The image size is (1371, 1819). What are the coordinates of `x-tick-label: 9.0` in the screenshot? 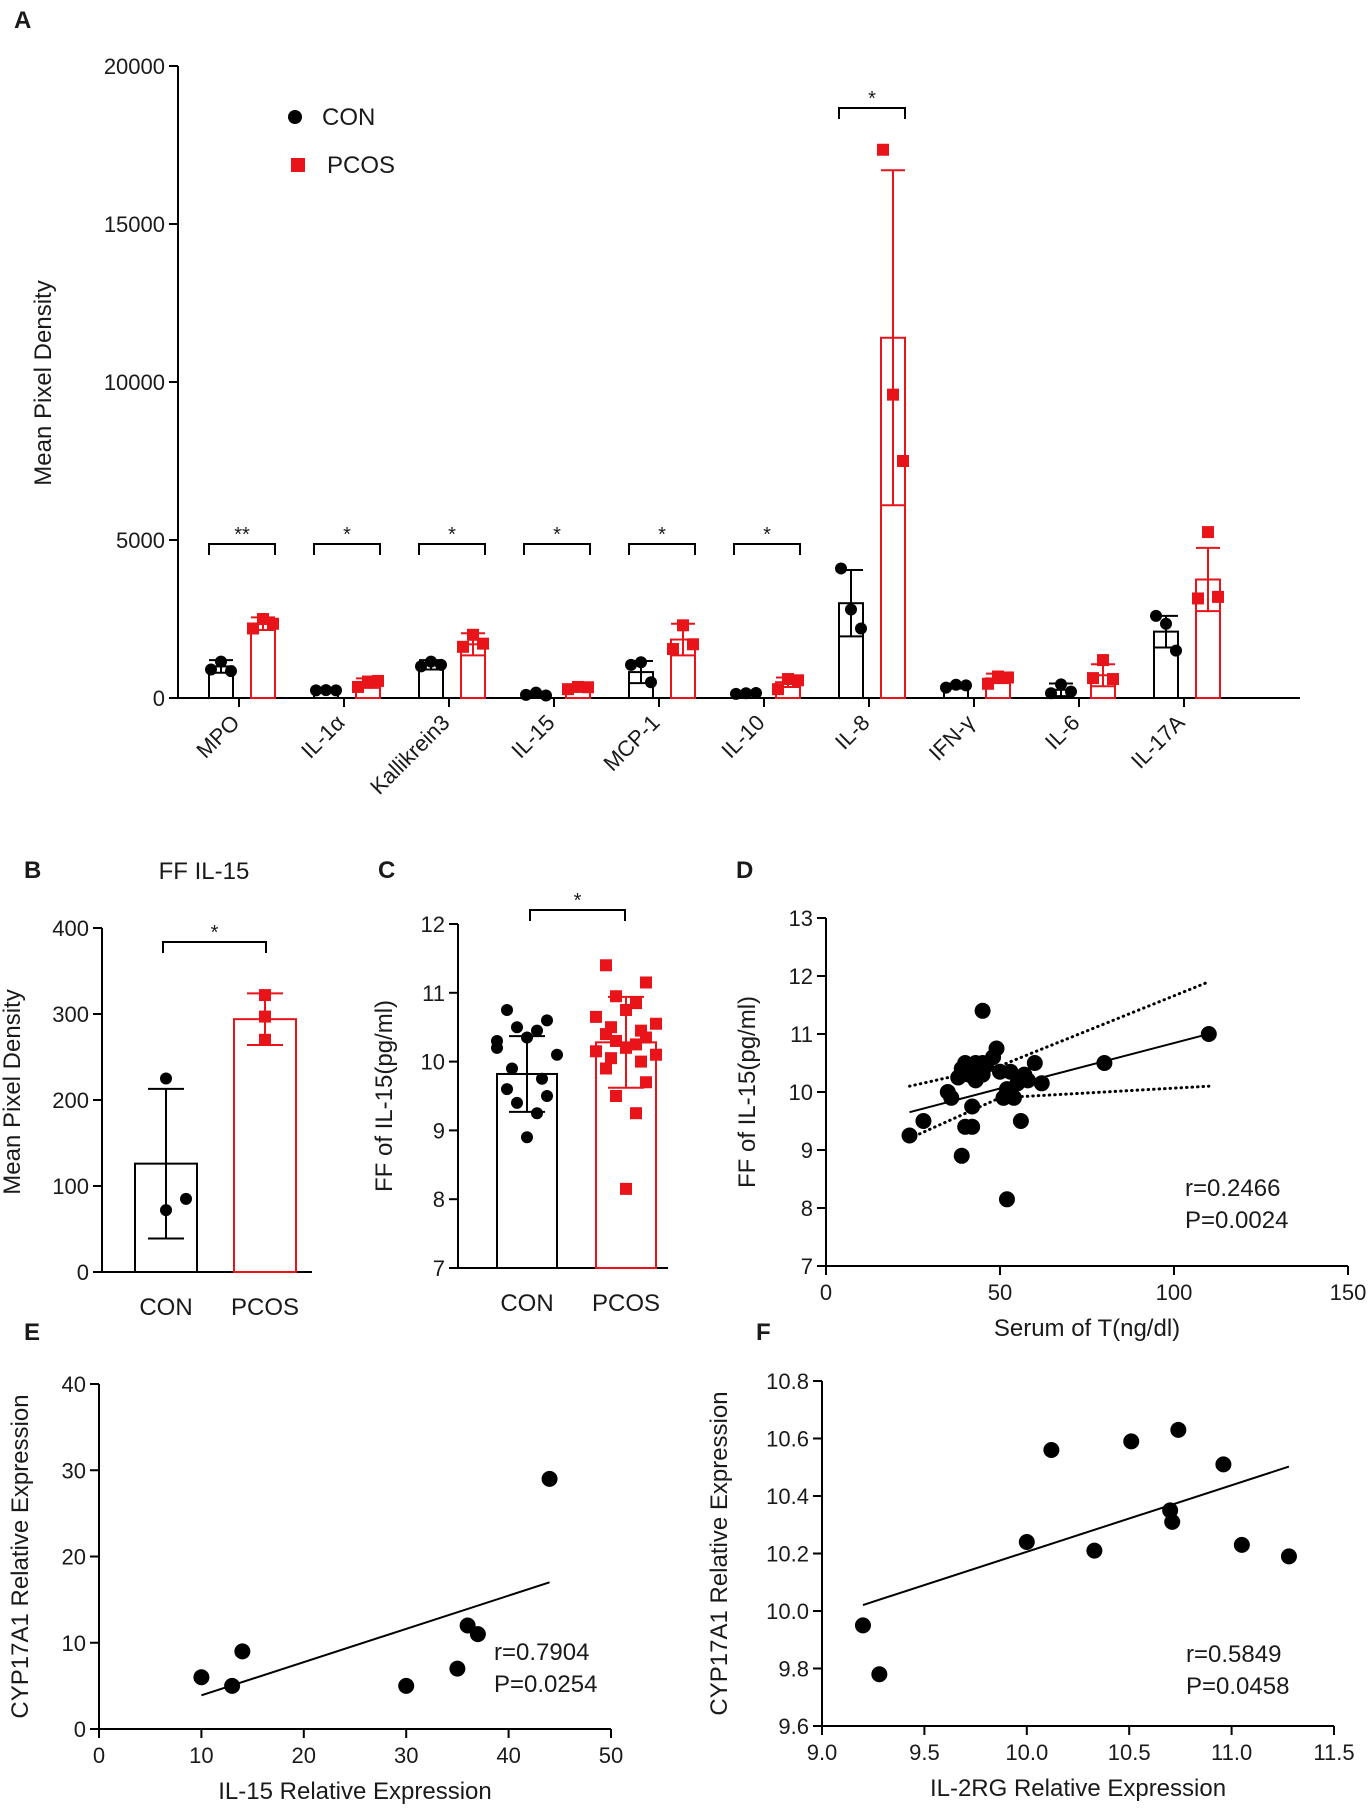 It's located at (822, 1752).